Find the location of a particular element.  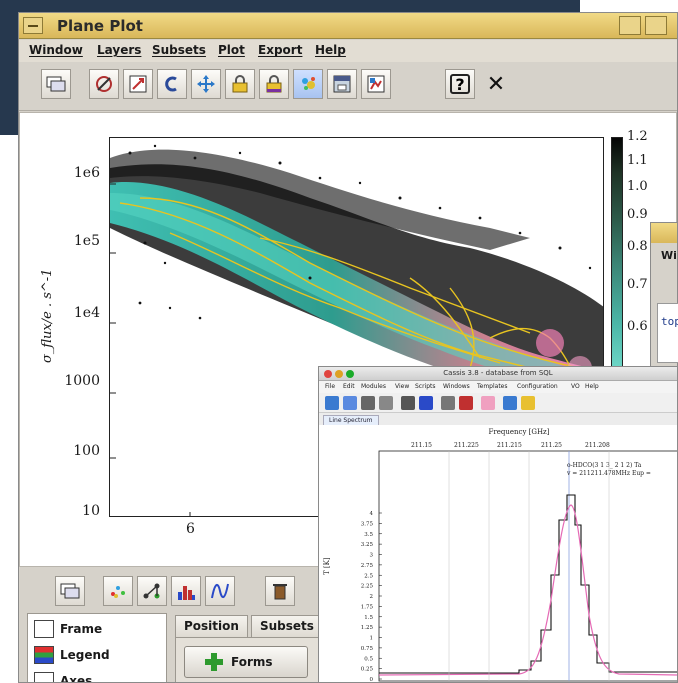

axis-button is located at coordinates (104, 84).